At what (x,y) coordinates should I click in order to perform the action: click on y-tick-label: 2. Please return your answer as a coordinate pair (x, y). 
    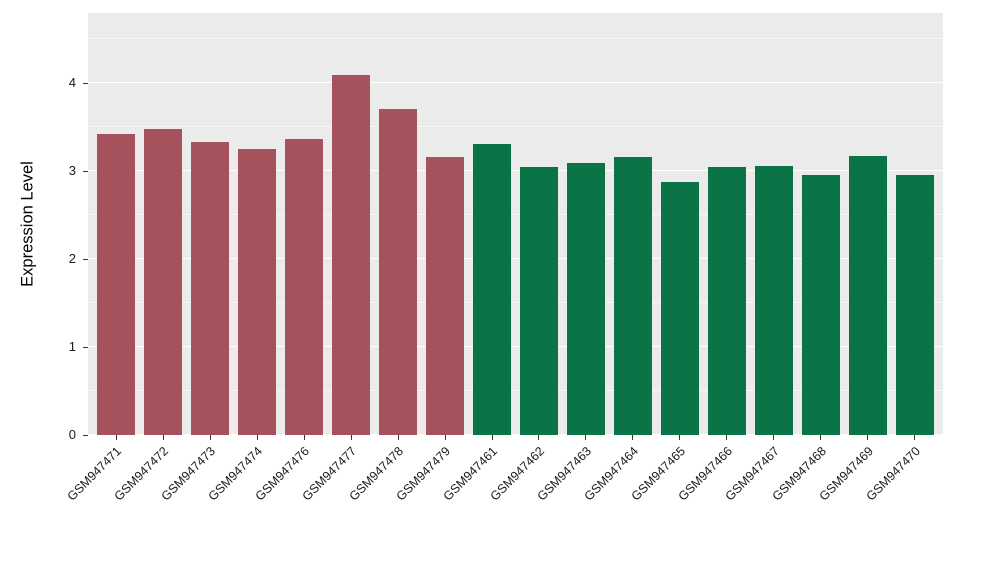
    Looking at the image, I should click on (72, 258).